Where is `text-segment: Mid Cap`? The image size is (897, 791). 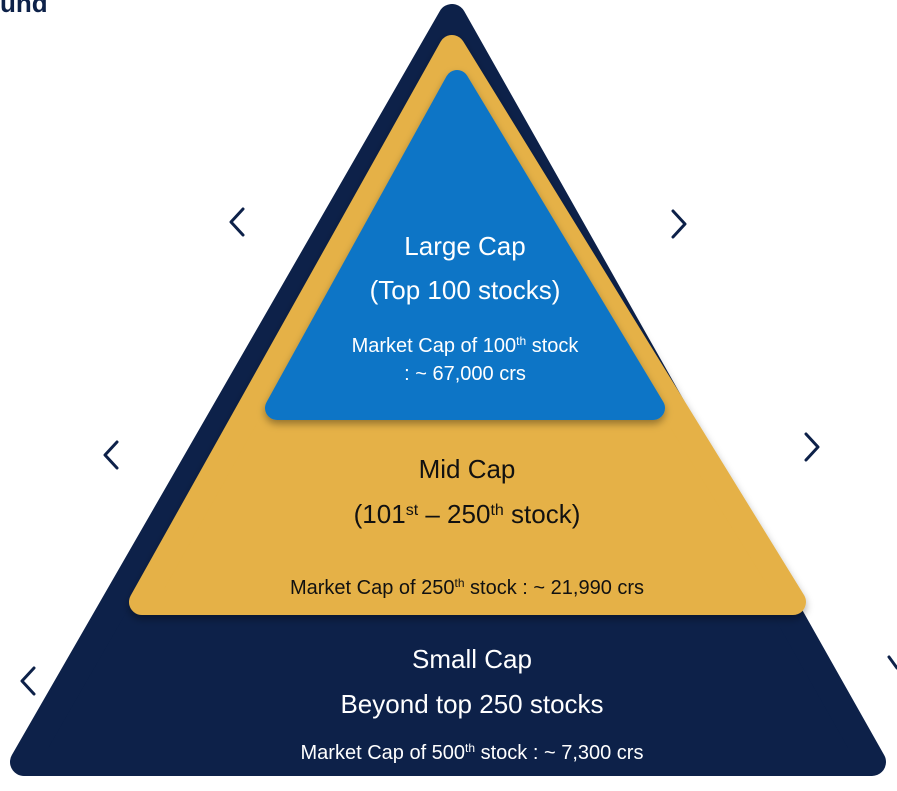 text-segment: Mid Cap is located at coordinates (467, 469).